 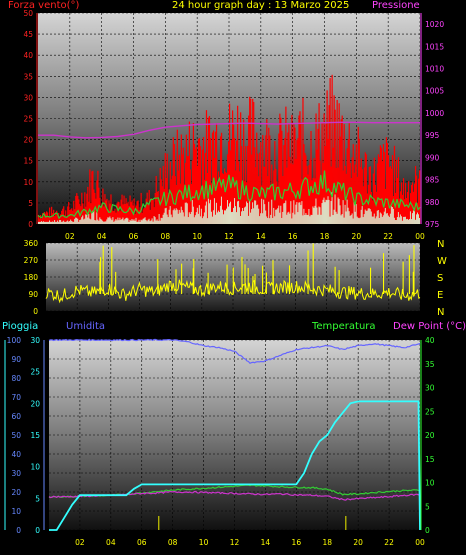 What do you see at coordinates (16, 378) in the screenshot?
I see `humidity-tick-label: 80` at bounding box center [16, 378].